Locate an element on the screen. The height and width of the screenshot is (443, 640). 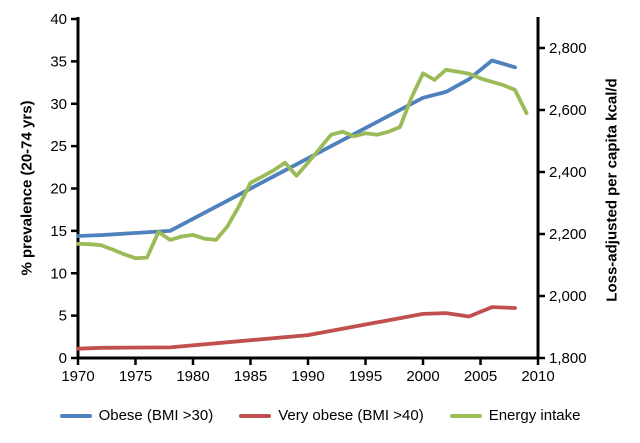
left-y-axis-tick-label: 5 is located at coordinates (63, 316).